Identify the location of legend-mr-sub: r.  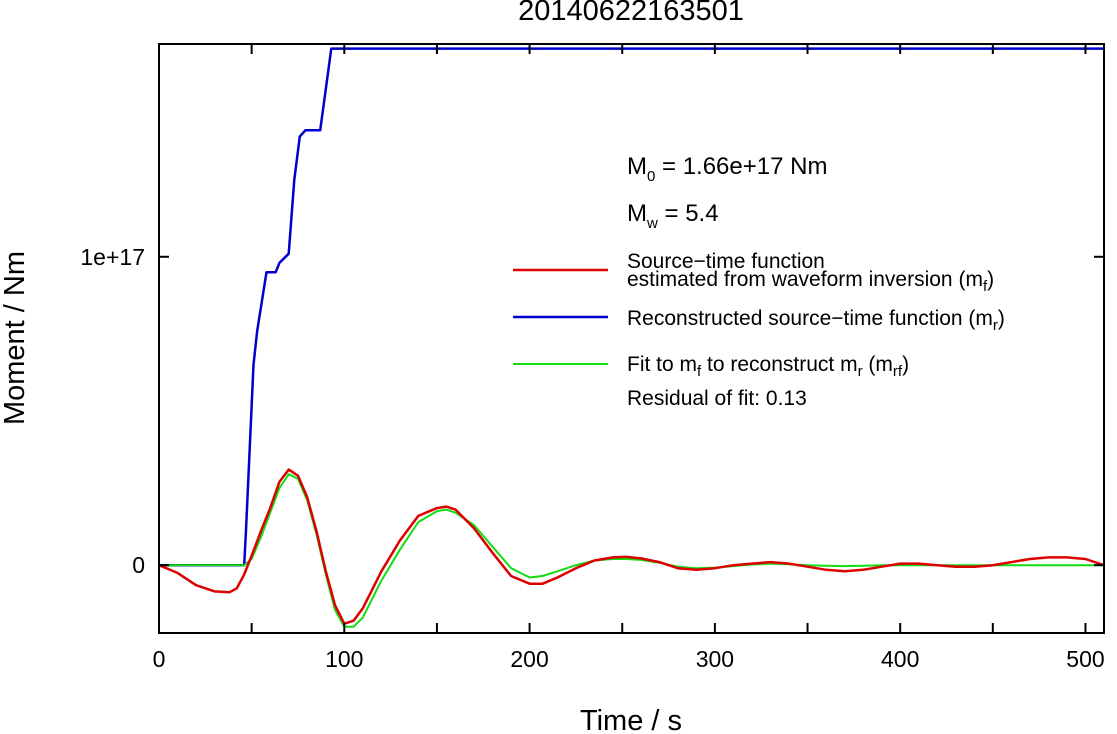
(995, 325).